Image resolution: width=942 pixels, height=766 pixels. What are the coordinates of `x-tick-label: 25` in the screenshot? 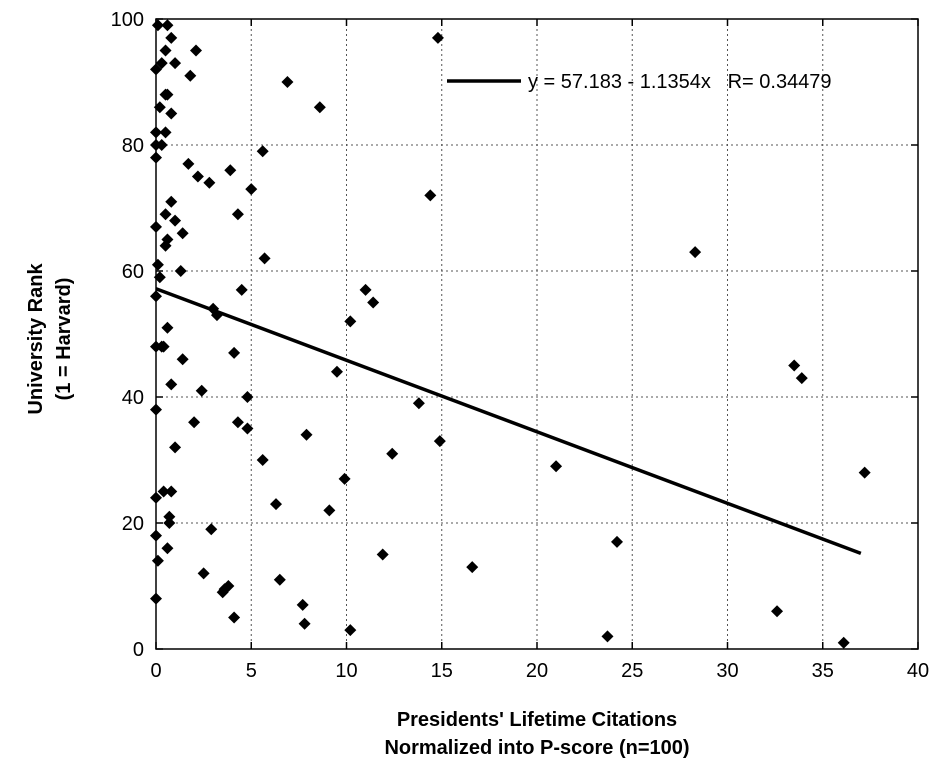 It's located at (632, 671).